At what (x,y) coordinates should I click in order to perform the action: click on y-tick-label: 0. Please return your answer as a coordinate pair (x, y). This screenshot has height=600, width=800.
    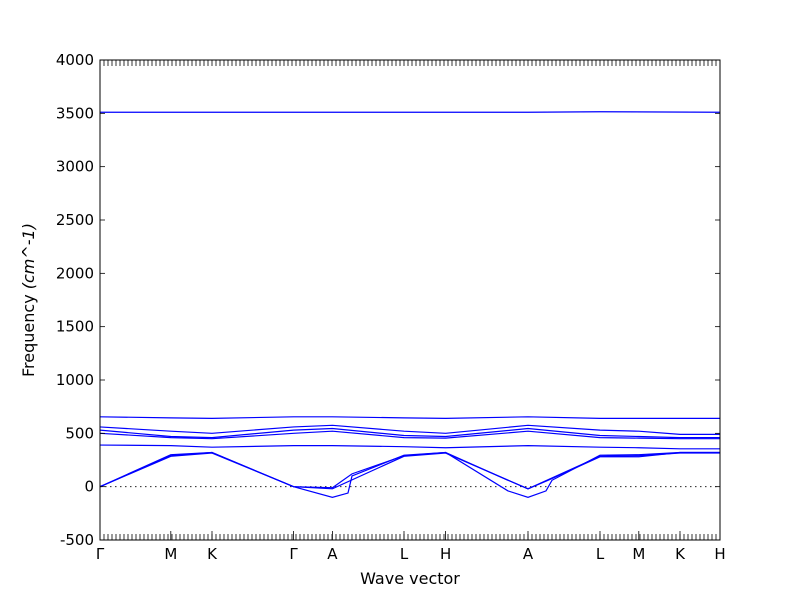
    Looking at the image, I should click on (89, 487).